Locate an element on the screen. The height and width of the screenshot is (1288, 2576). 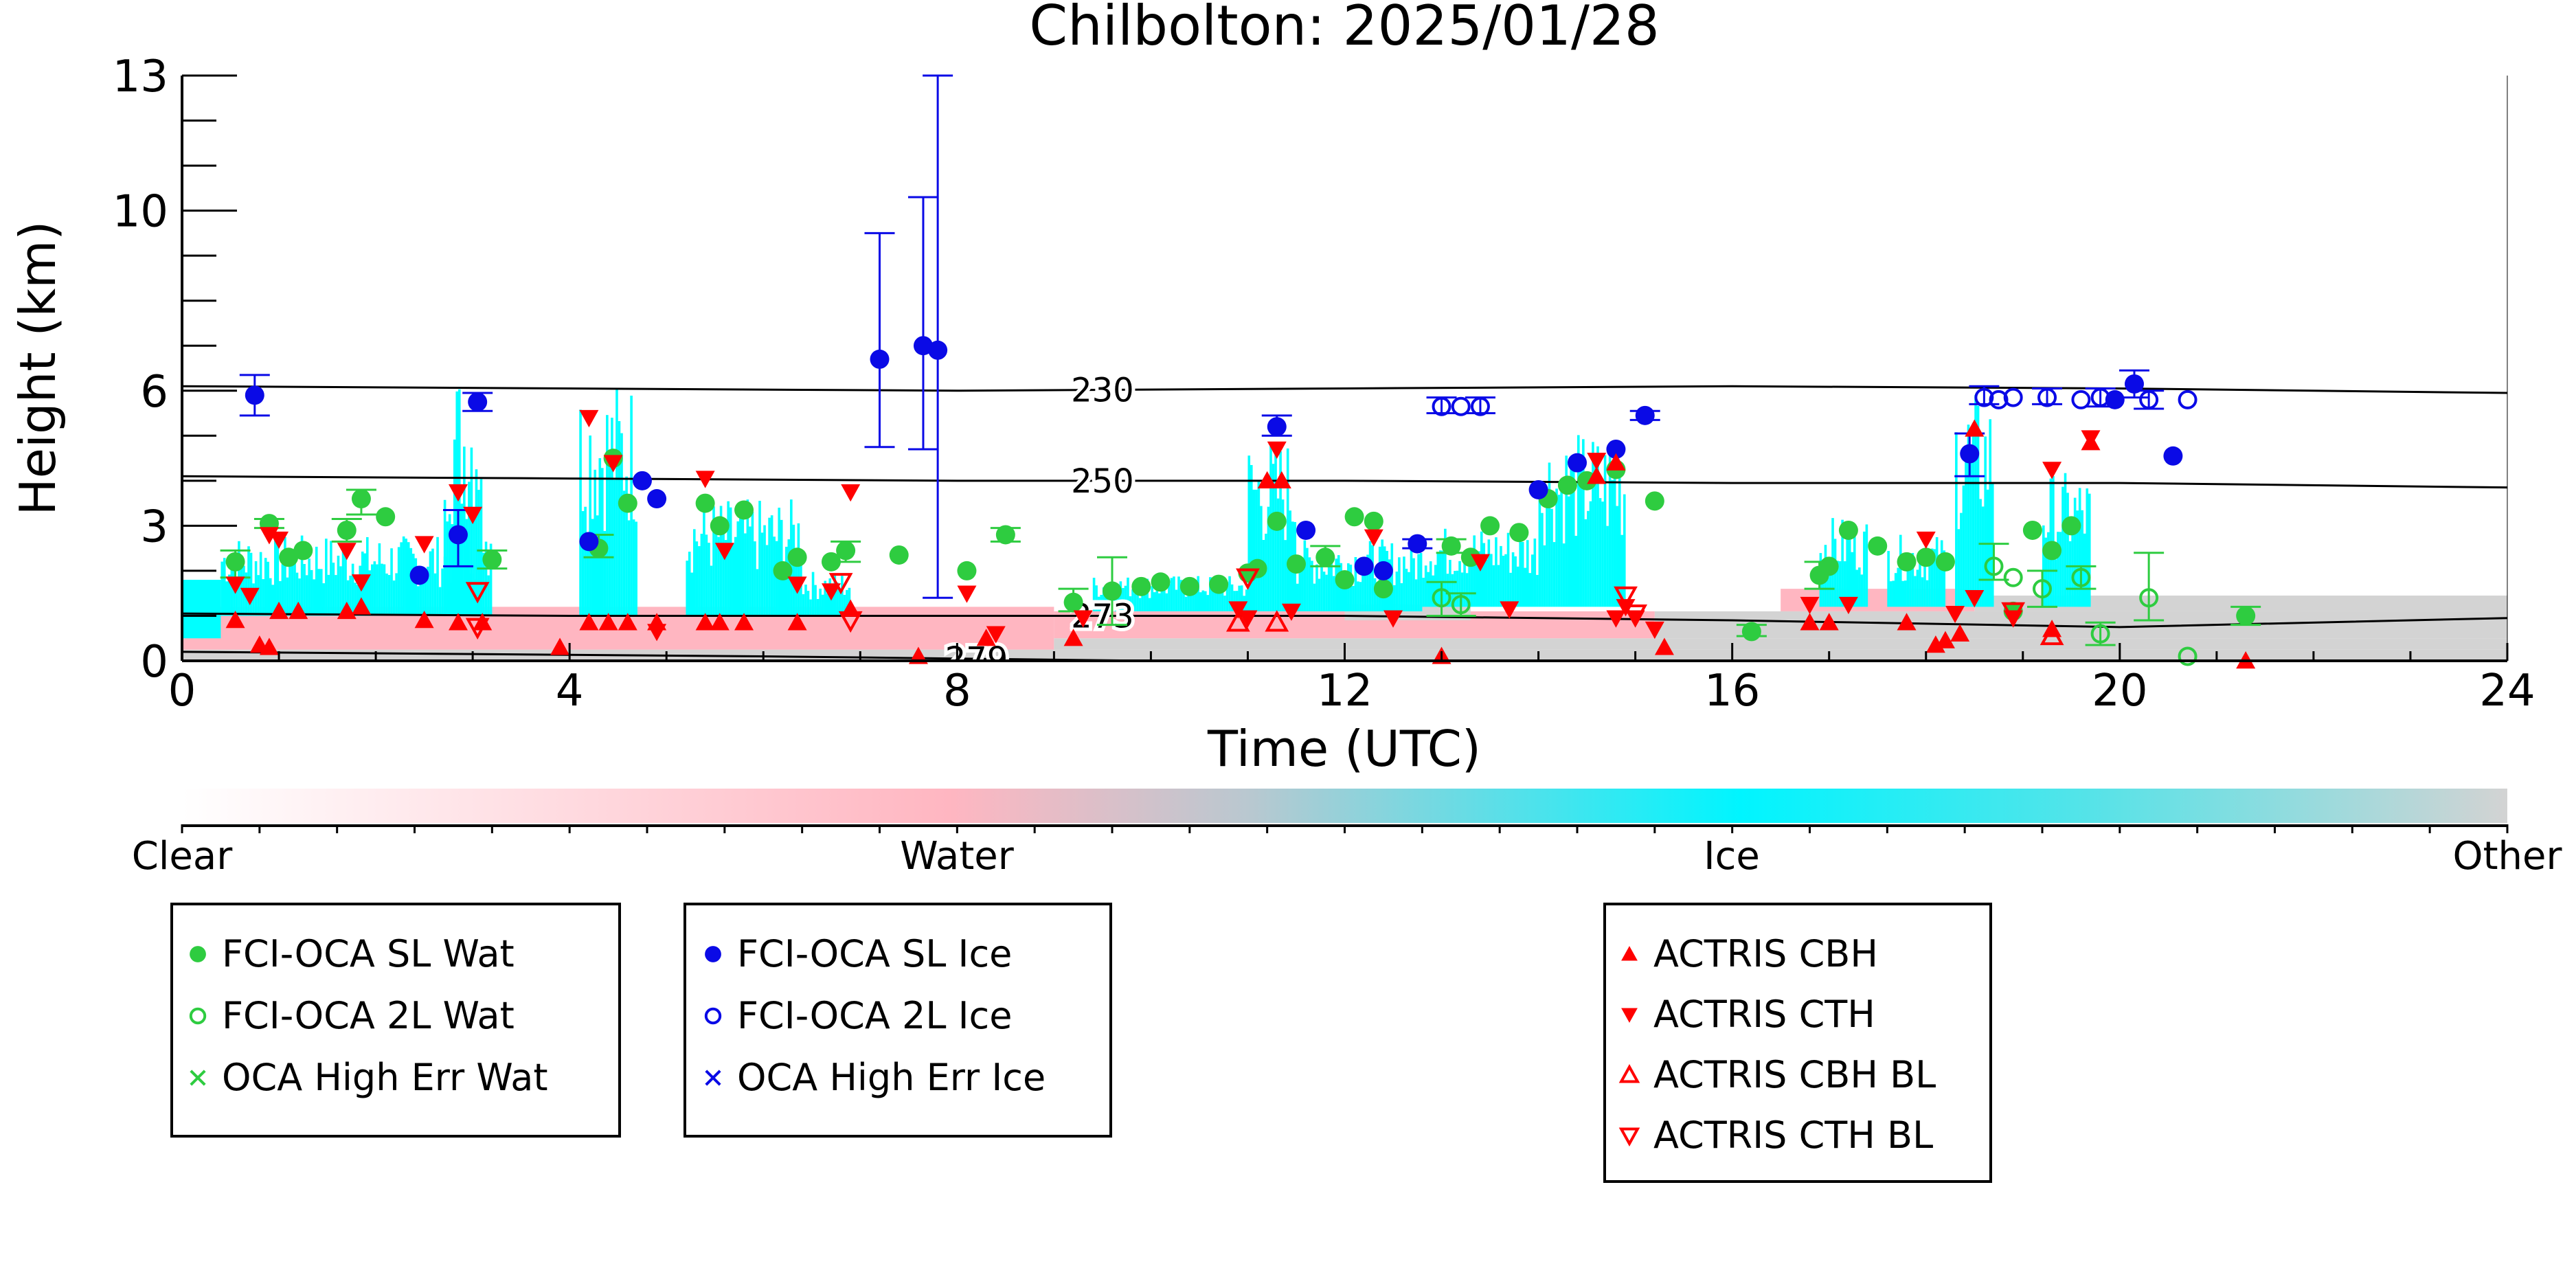
legend-marker-fci-oca-sl-ice is located at coordinates (713, 954).